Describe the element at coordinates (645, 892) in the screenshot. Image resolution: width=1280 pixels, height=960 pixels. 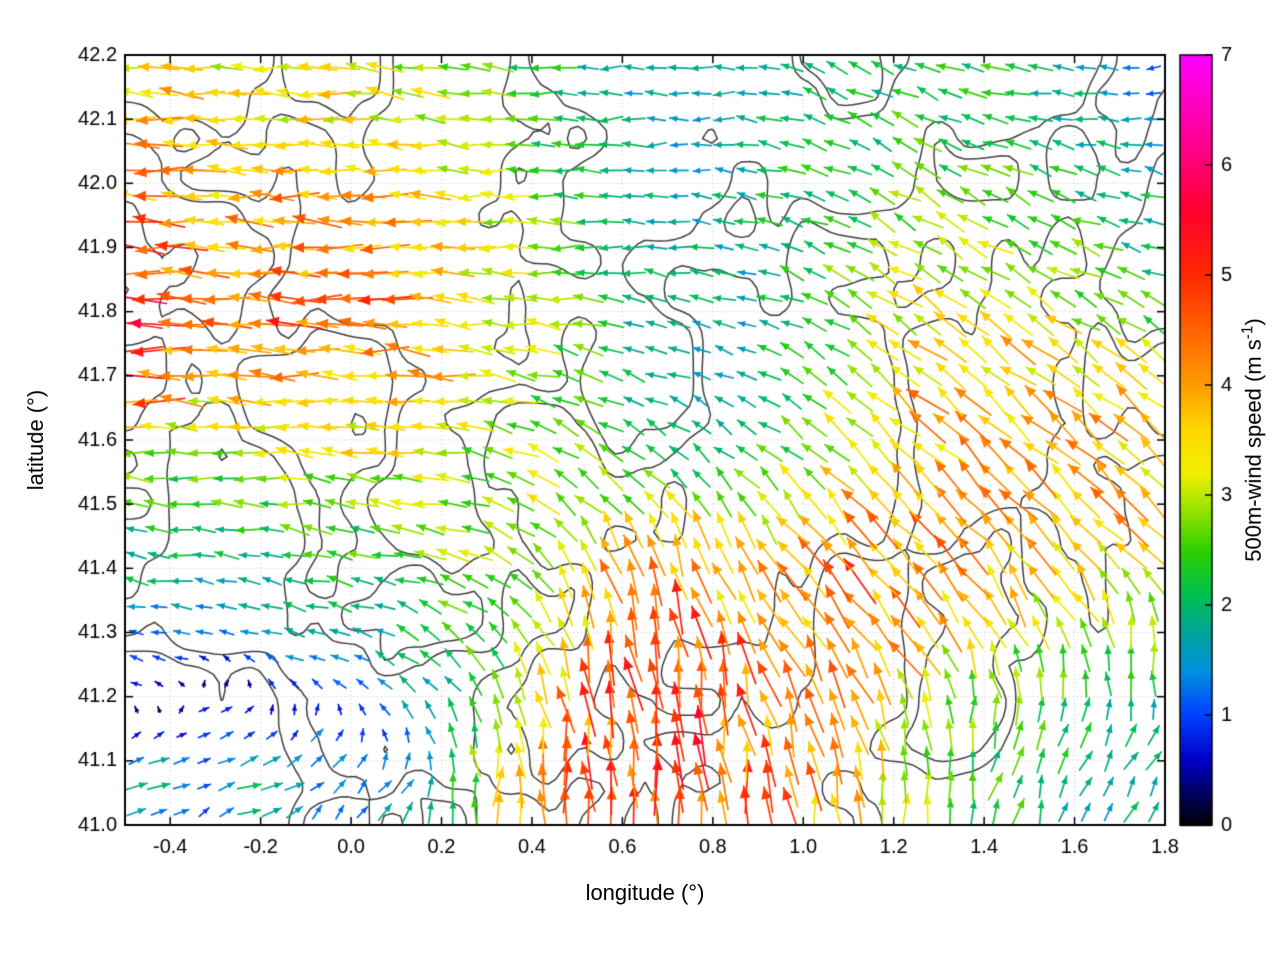
I see `x-axis-label: longitude (°)` at that location.